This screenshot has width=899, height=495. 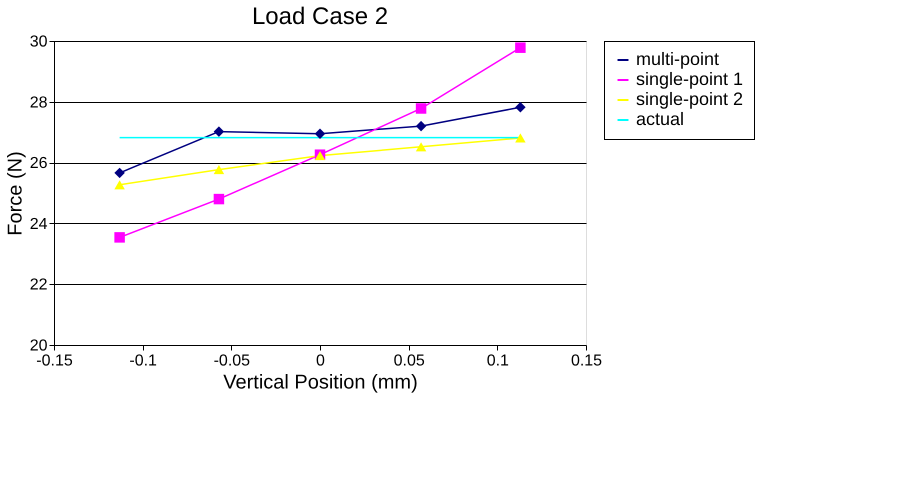 What do you see at coordinates (320, 16) in the screenshot?
I see `chart-title: Load Case 2` at bounding box center [320, 16].